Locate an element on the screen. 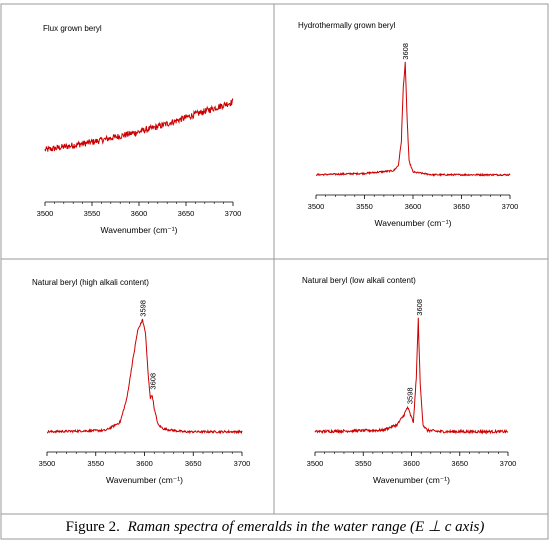 The height and width of the screenshot is (543, 551). panel-title: Natural beryl (low alkali content) is located at coordinates (359, 280).